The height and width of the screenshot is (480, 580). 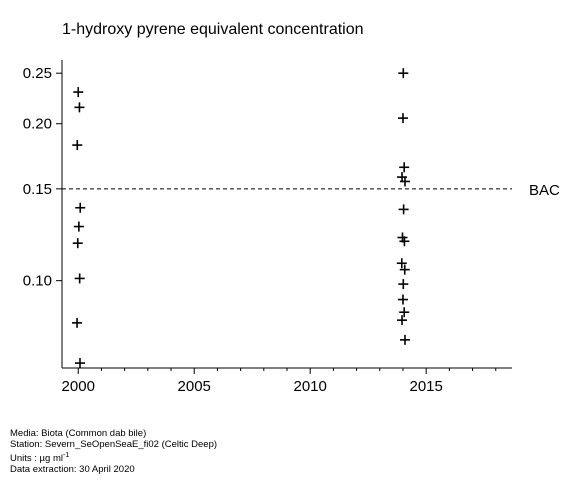 What do you see at coordinates (310, 386) in the screenshot?
I see `x-tick-label: 2010` at bounding box center [310, 386].